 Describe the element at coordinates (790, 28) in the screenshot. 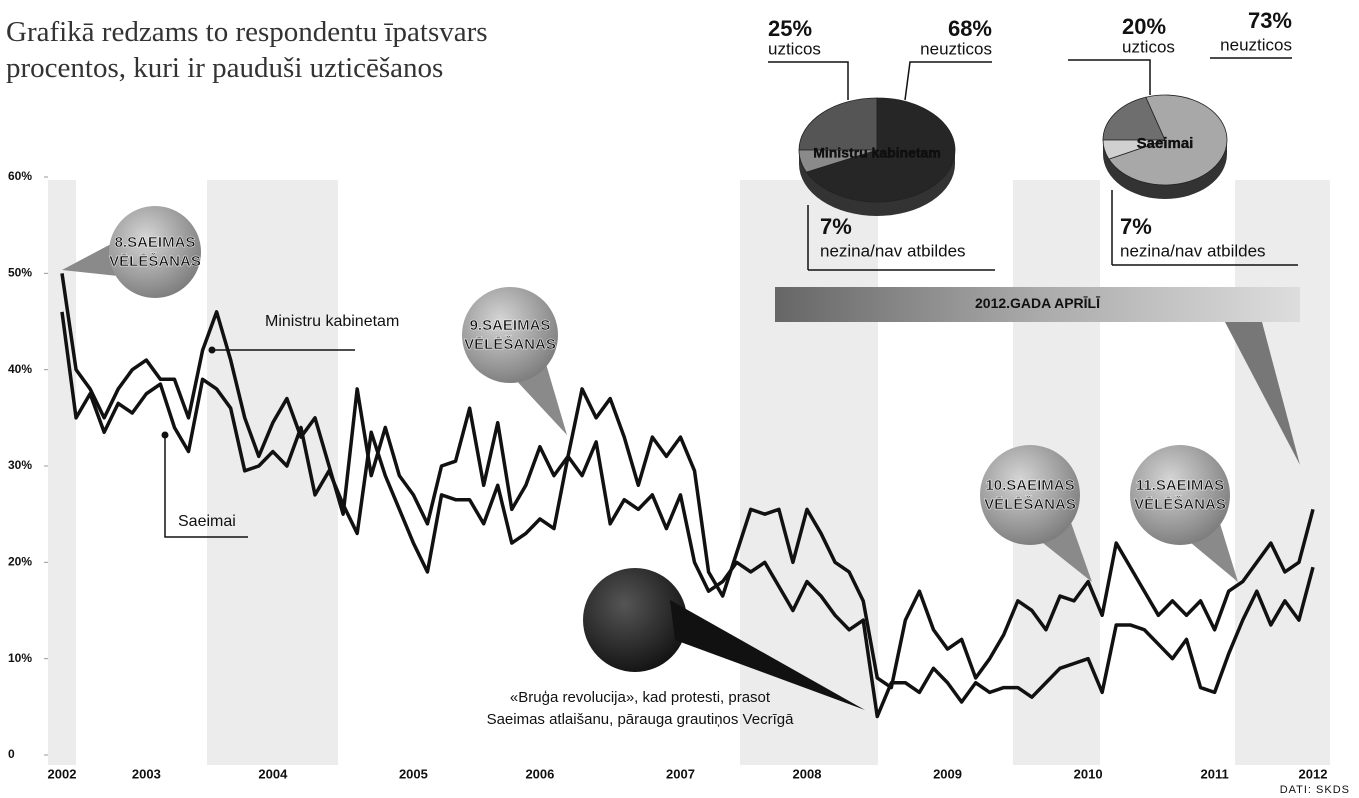

I see `value-label: 25%` at that location.